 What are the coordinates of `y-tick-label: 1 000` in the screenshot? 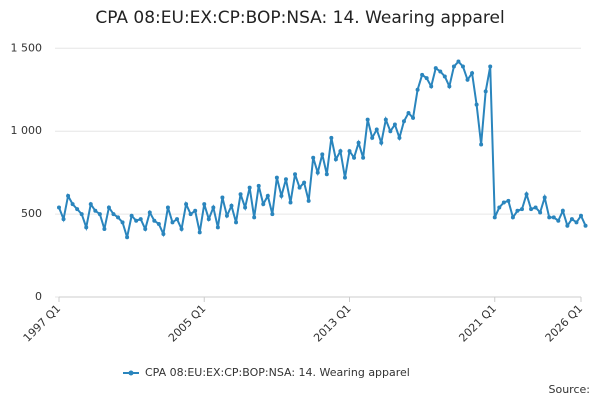 It's located at (27, 130).